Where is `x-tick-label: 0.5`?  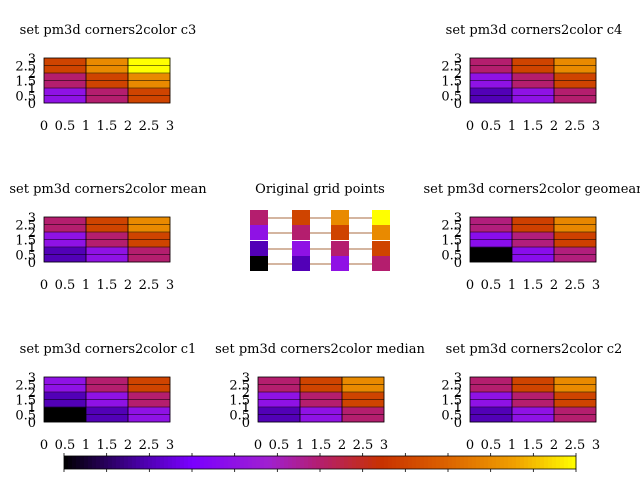 x-tick-label: 0.5 is located at coordinates (491, 285).